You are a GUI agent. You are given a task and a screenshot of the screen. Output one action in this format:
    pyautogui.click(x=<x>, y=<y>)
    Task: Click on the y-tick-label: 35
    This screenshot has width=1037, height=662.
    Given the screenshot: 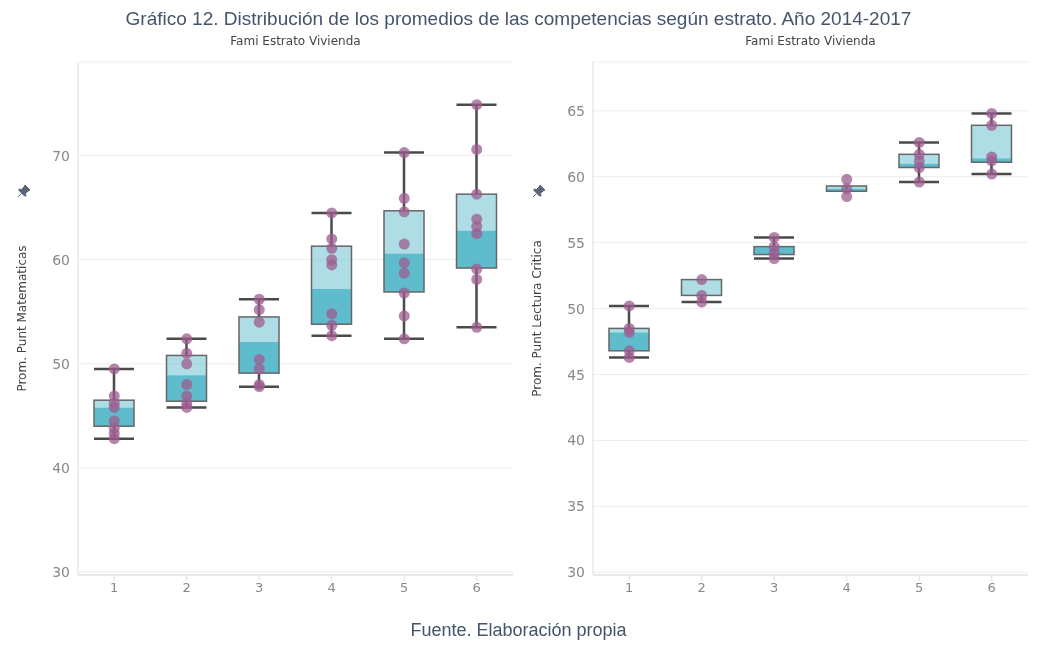 What is the action you would take?
    pyautogui.click(x=576, y=506)
    